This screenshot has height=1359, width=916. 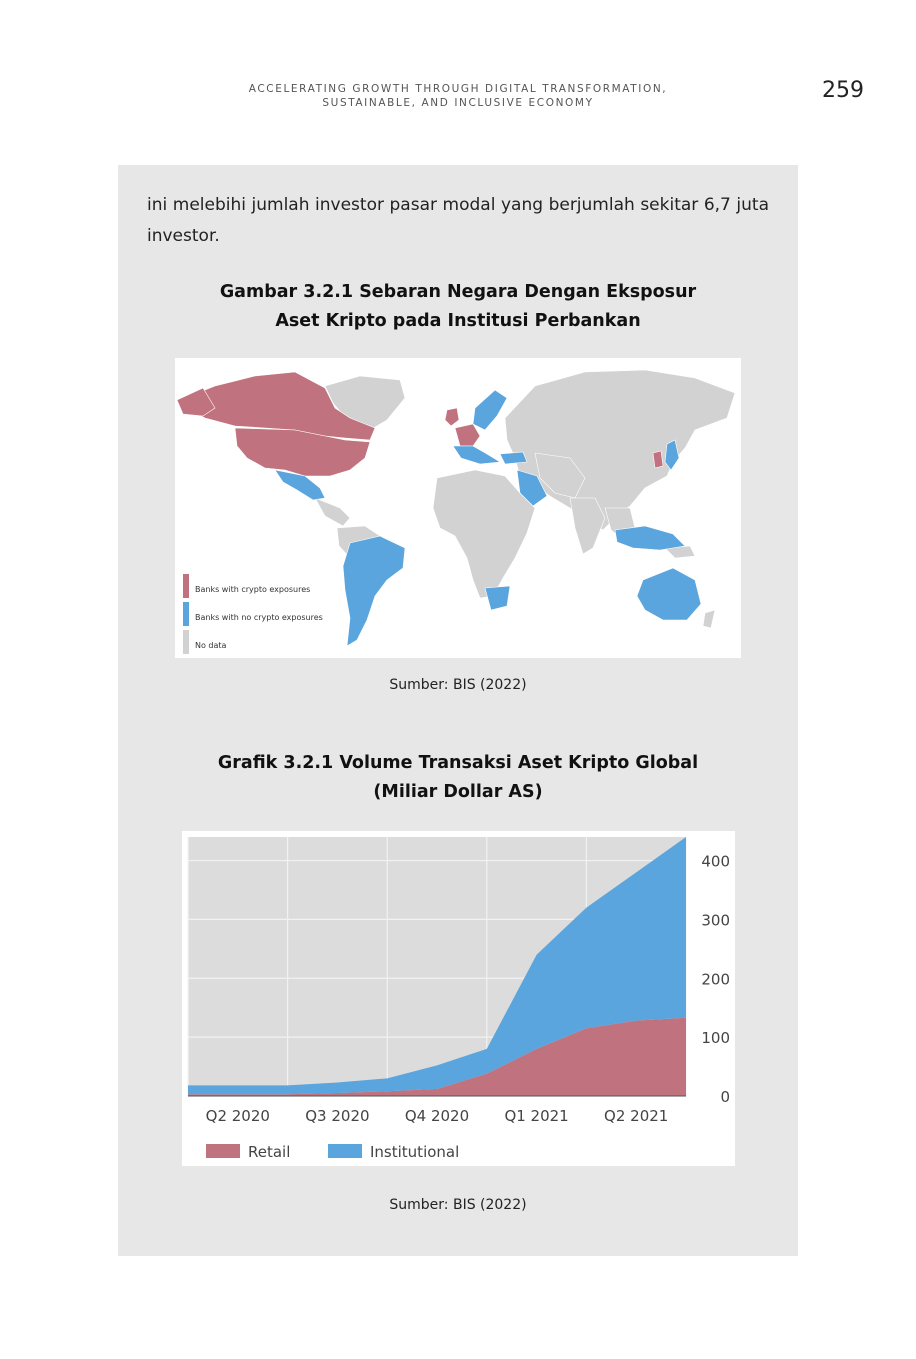 What do you see at coordinates (458, 103) in the screenshot?
I see `running-head-line-2: SUSTAINABLE, AND INCLUSIVE ECONOMY` at bounding box center [458, 103].